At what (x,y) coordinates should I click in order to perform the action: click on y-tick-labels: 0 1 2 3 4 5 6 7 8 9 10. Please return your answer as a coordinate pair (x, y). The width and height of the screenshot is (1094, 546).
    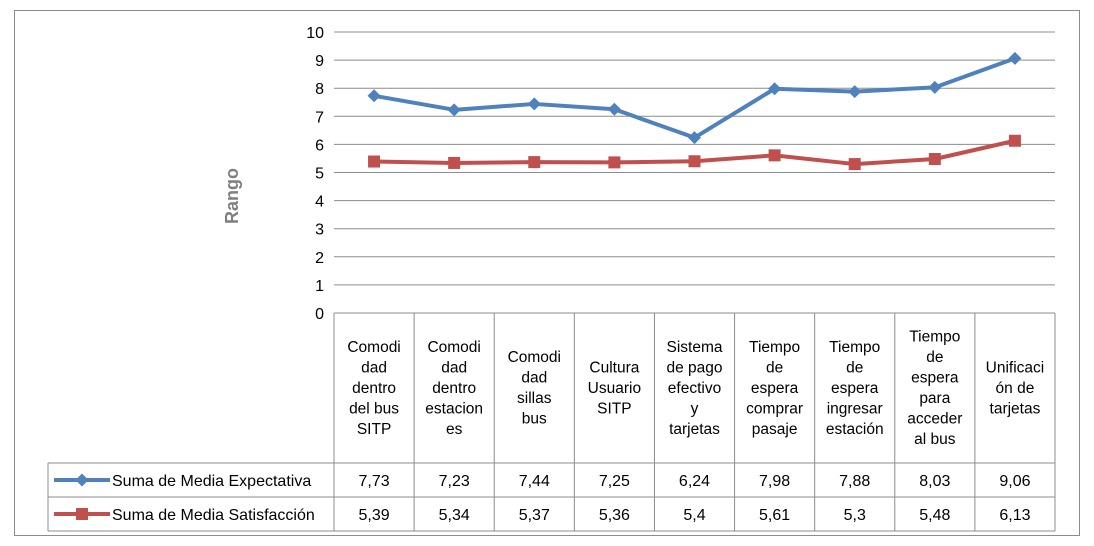
    Looking at the image, I should click on (315, 174).